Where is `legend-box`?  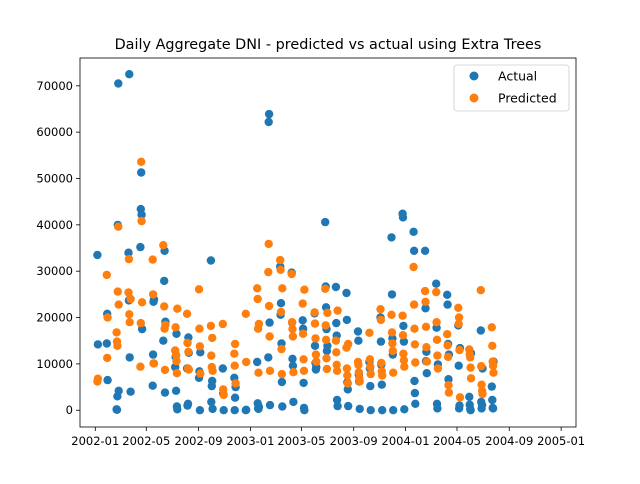
legend-box is located at coordinates (511, 88).